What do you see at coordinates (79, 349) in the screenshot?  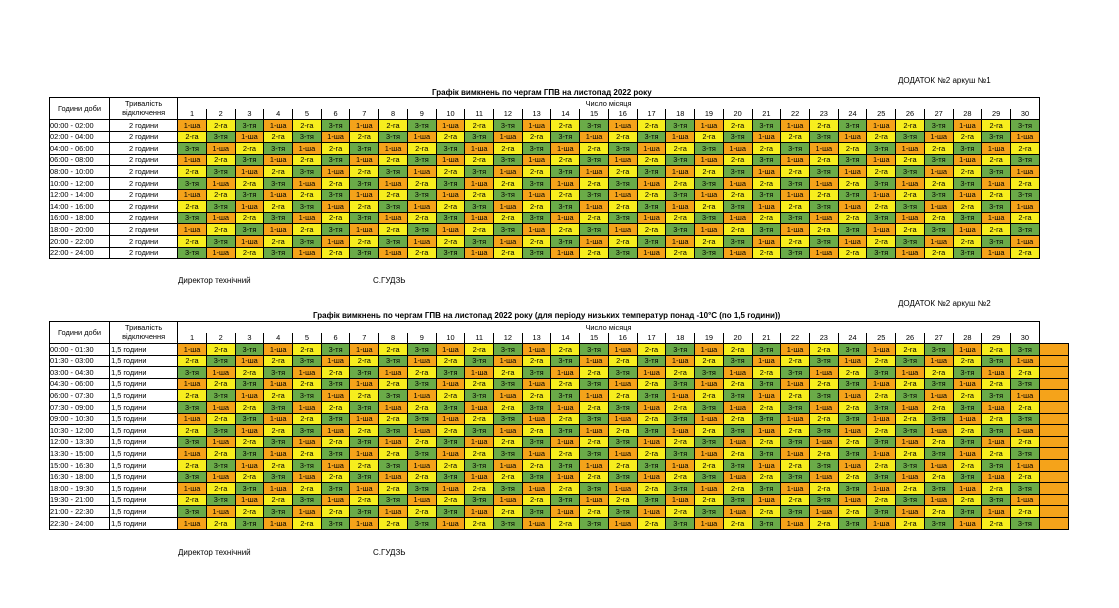 I see `time-range-cell: 00:00 - 01:30` at bounding box center [79, 349].